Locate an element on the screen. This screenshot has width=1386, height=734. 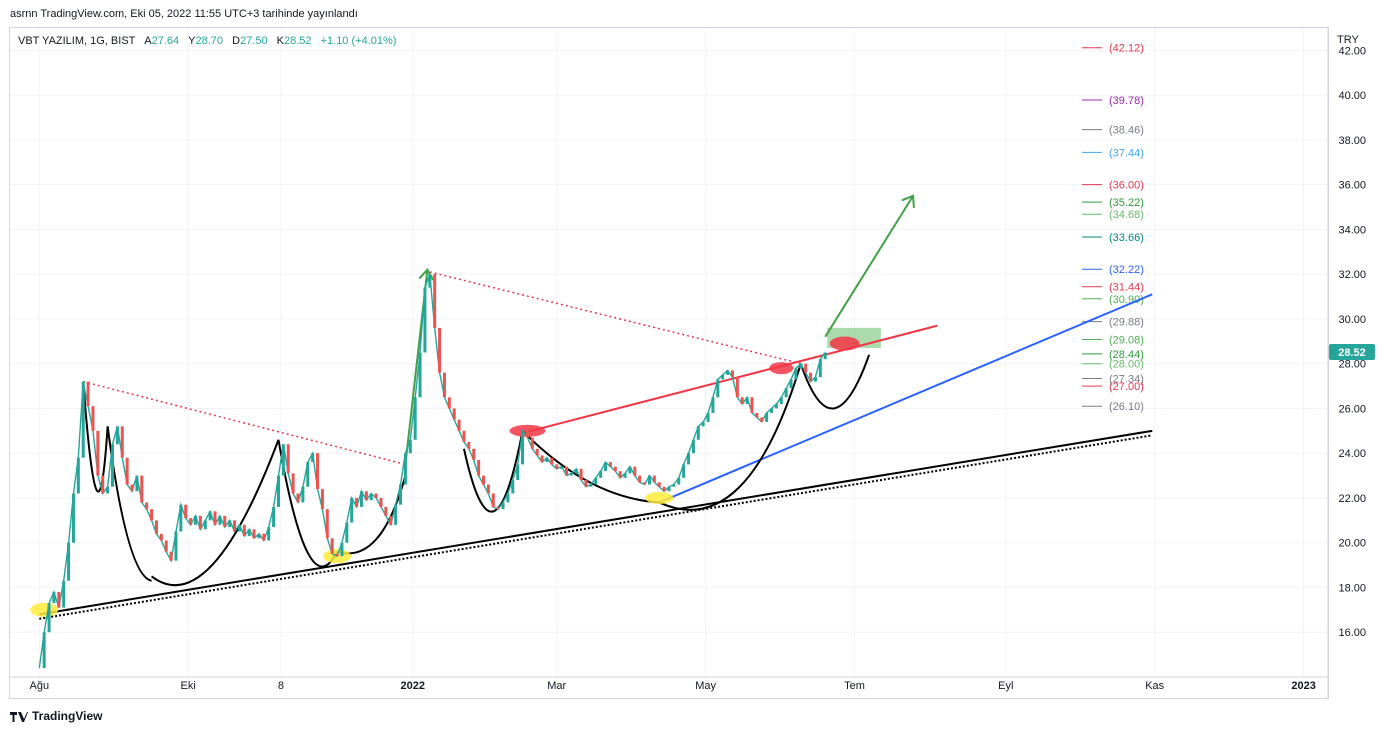
x-tick-label: 2023 is located at coordinates (1303, 686).